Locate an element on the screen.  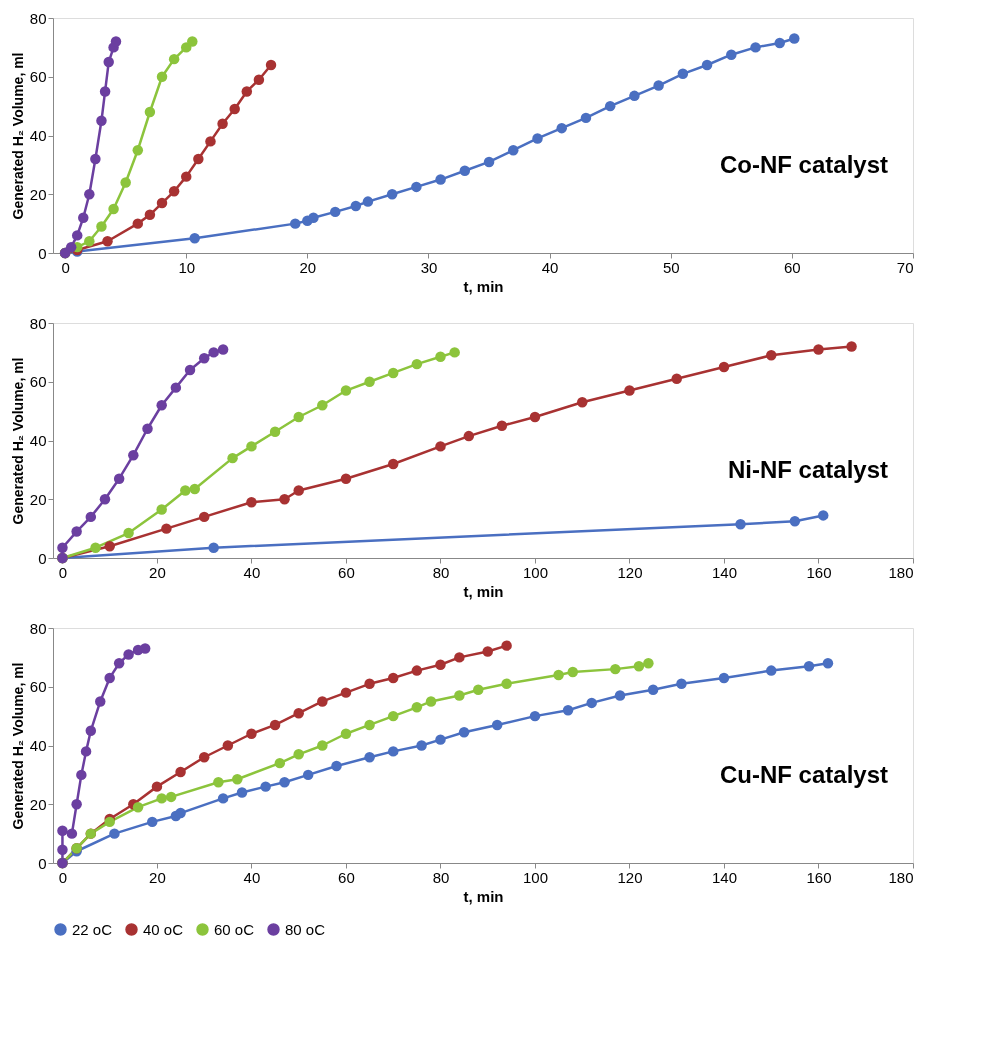
annotation: Cu-NF catalyst is located at coordinates (803, 774).